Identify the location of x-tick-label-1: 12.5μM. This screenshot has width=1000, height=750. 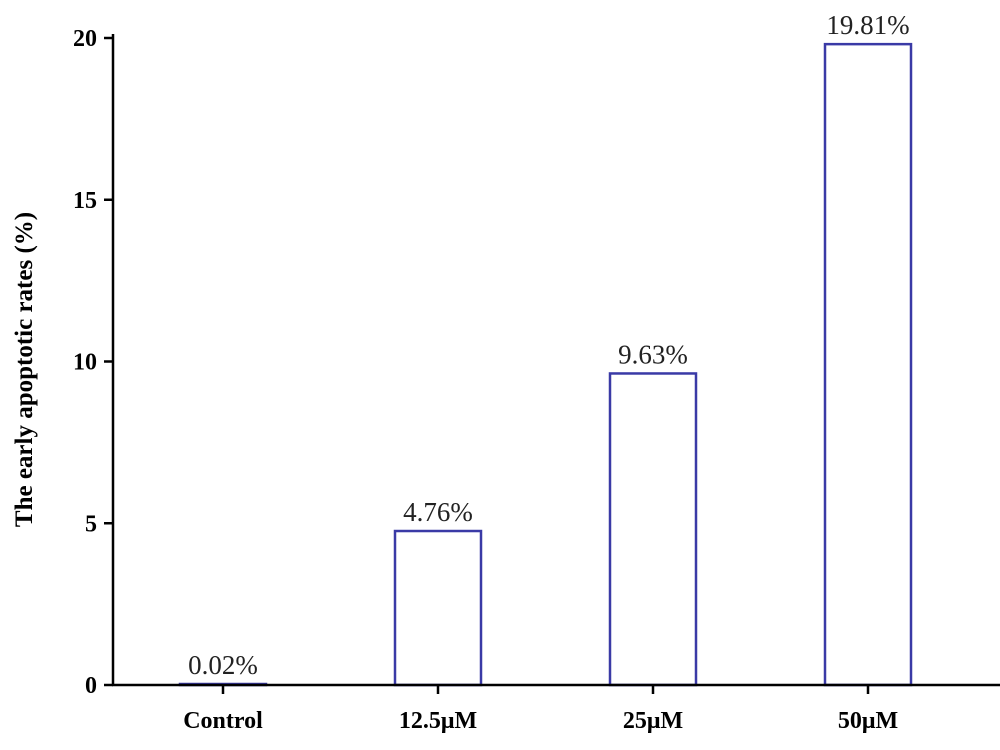
(438, 721).